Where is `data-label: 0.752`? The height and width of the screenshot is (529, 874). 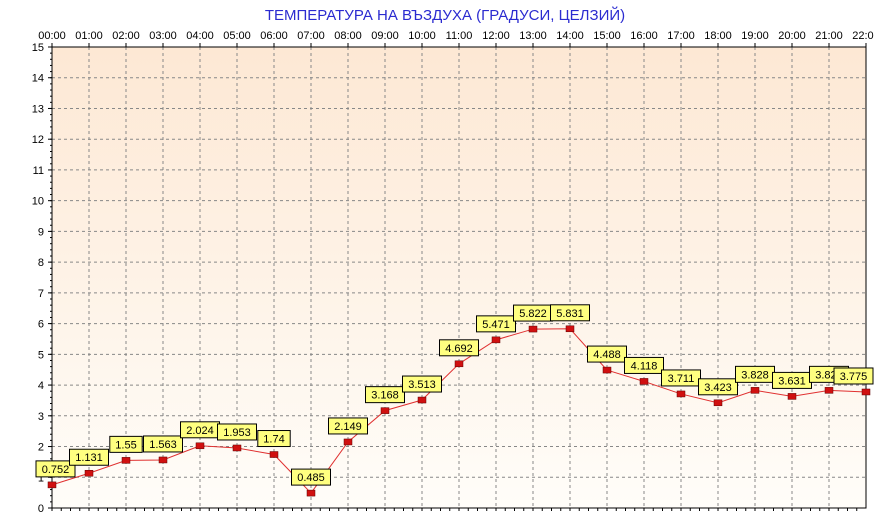 data-label: 0.752 is located at coordinates (56, 470).